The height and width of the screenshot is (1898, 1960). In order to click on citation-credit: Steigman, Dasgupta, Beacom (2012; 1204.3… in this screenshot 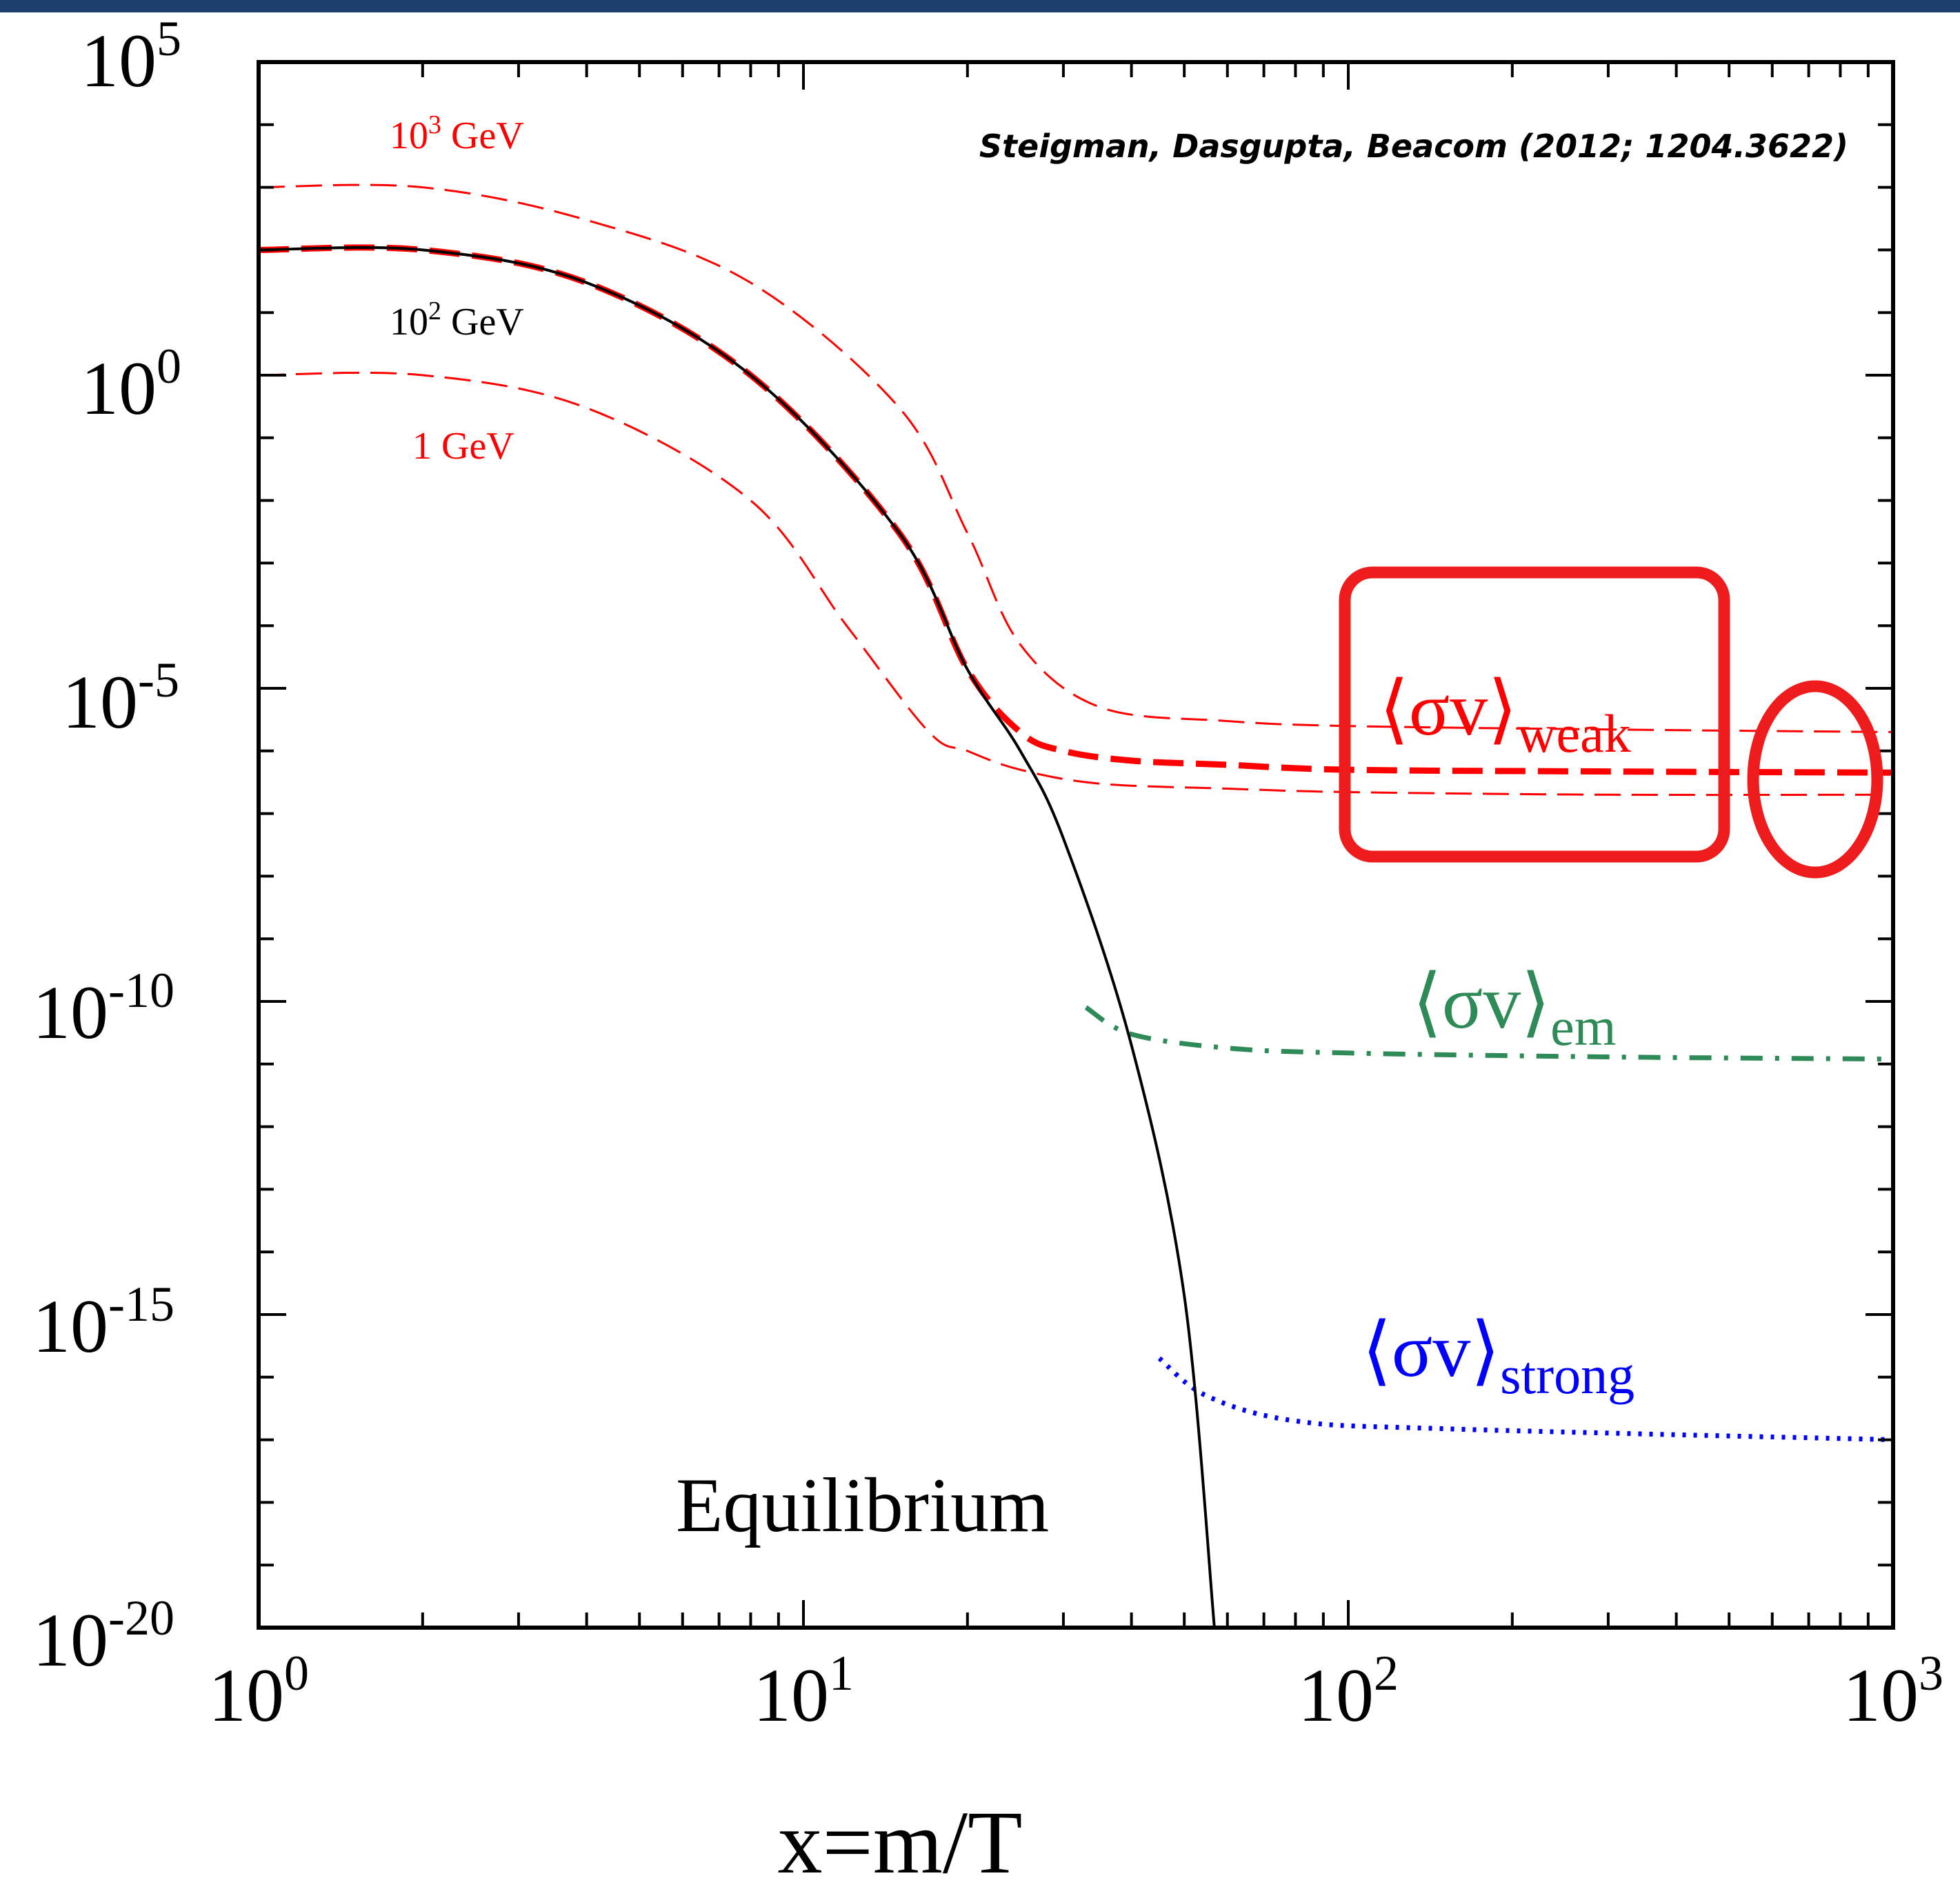, I will do `click(1413, 146)`.